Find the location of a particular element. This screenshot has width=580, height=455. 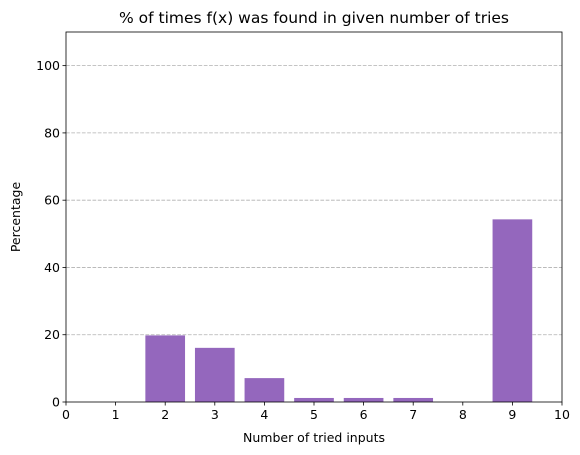

y-tick-label: 0 is located at coordinates (56, 402).